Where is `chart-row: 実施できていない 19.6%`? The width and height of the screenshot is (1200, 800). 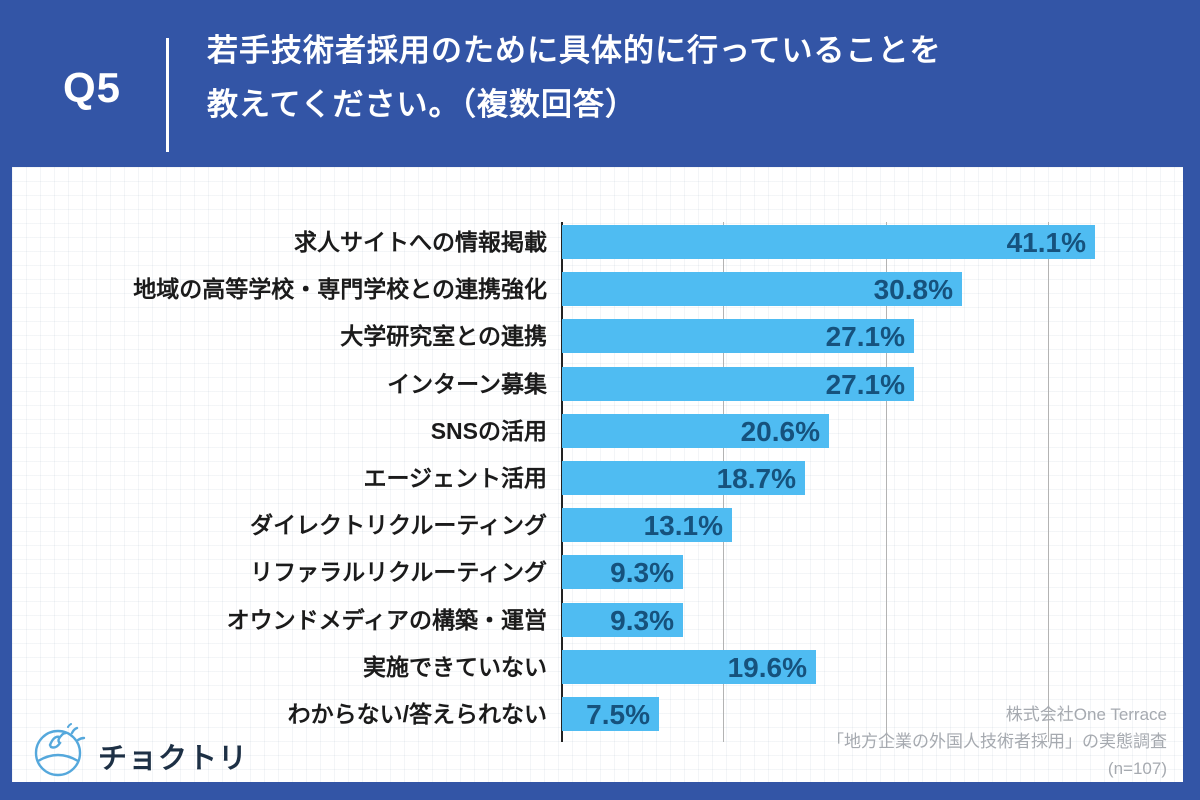 chart-row: 実施できていない 19.6% is located at coordinates (597, 667).